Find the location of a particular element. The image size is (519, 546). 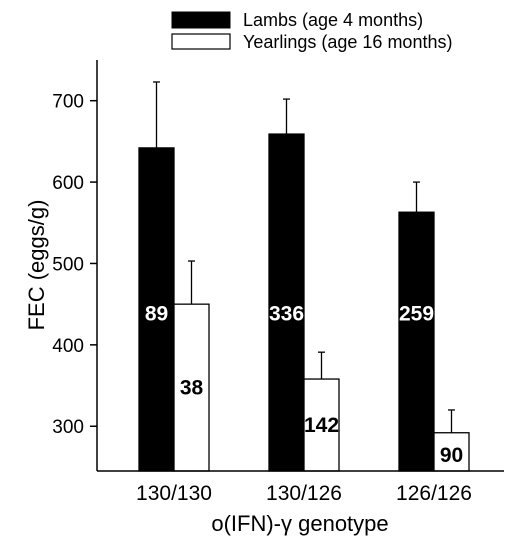

n-label-lambs-3: 259 is located at coordinates (416, 313).